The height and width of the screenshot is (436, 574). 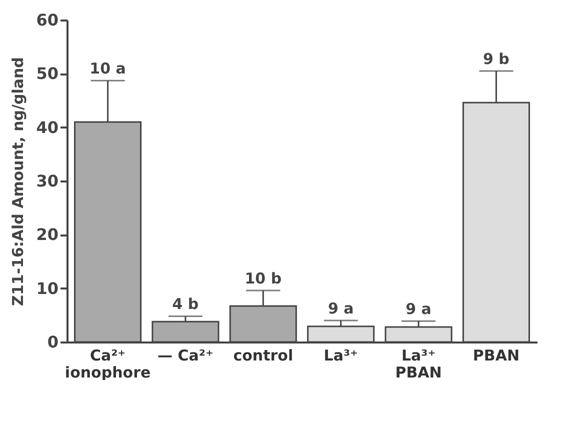 What do you see at coordinates (496, 59) in the screenshot?
I see `annotation: 9 b` at bounding box center [496, 59].